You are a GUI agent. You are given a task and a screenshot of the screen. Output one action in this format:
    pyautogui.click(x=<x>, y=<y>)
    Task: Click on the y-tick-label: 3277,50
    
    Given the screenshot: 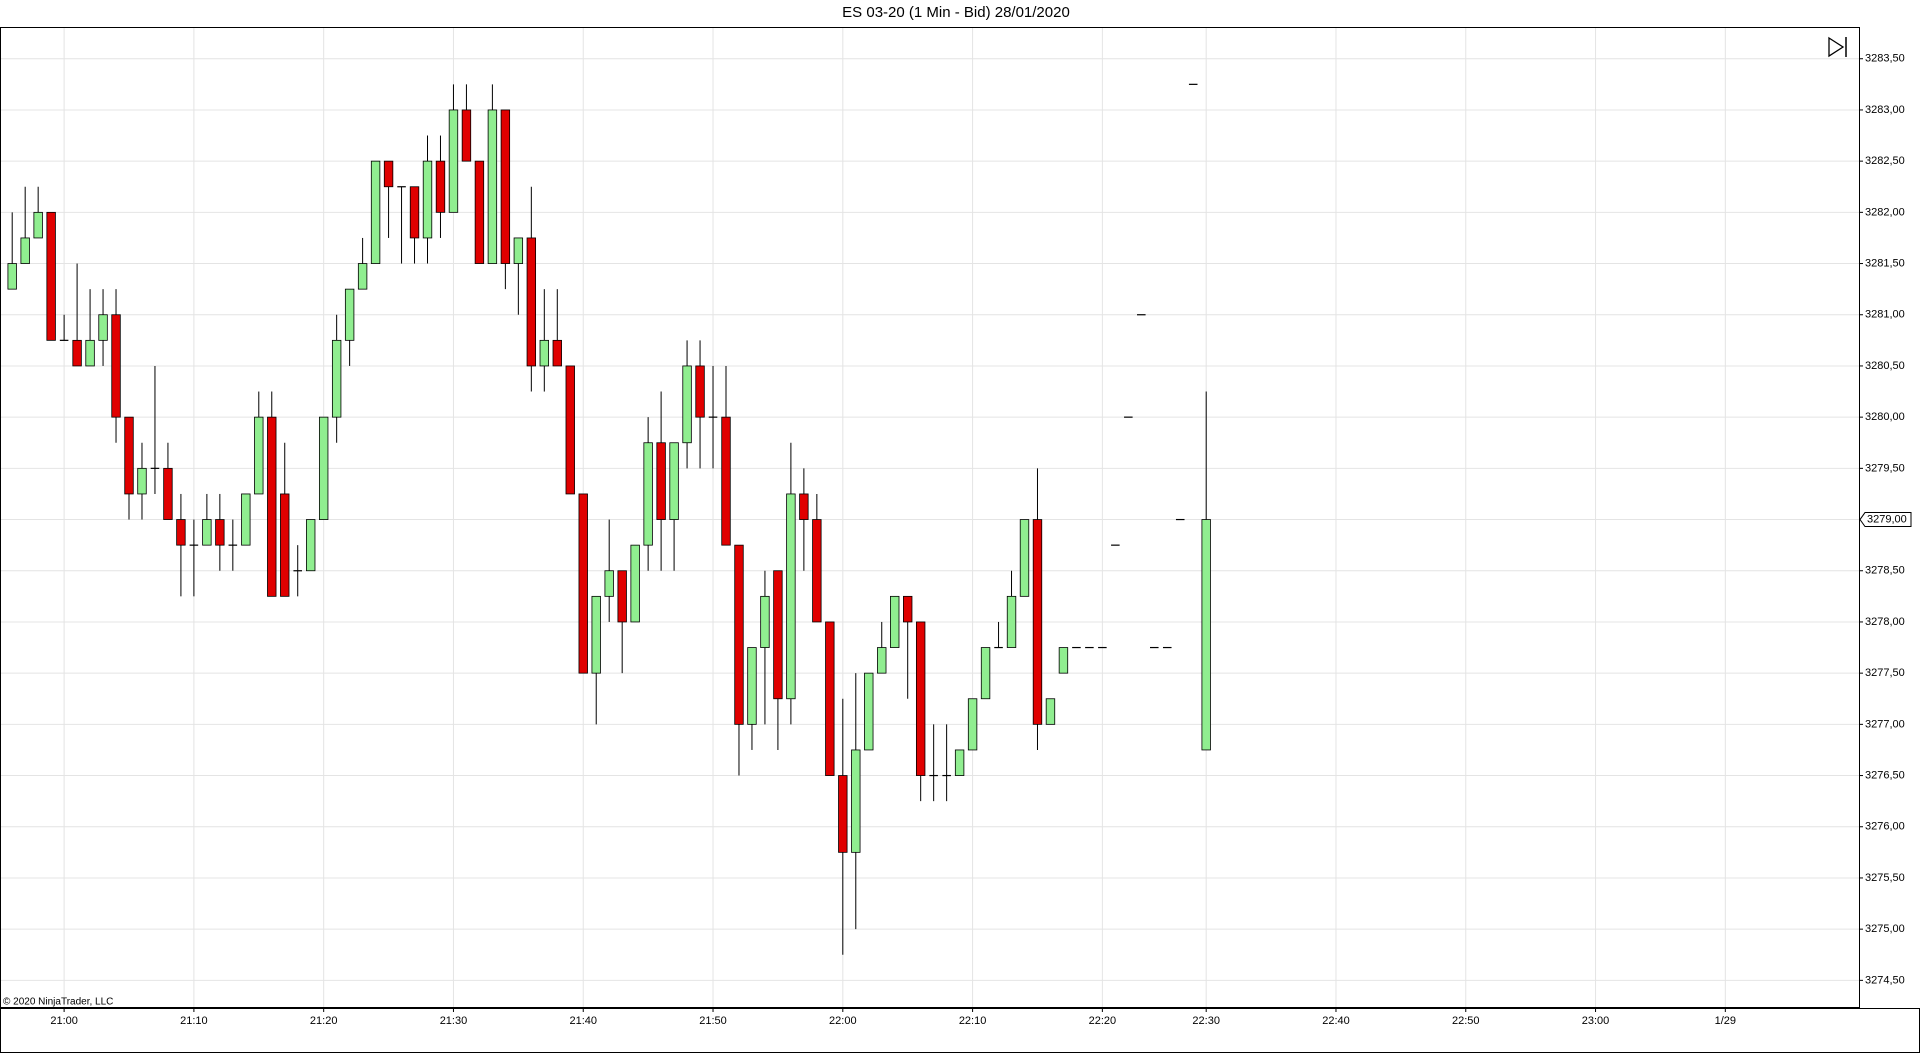 What is the action you would take?
    pyautogui.click(x=1885, y=673)
    